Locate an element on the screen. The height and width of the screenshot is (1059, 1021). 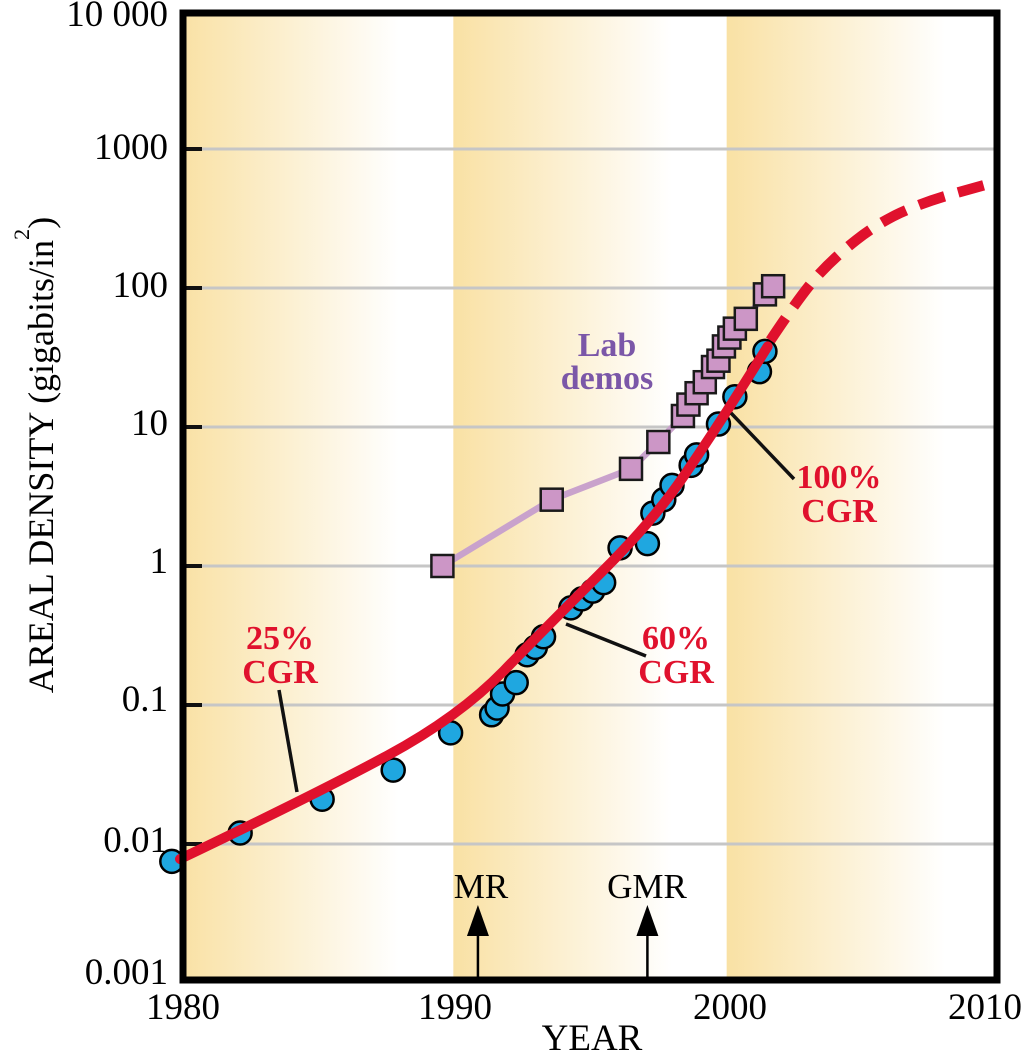
gmr-arrow is located at coordinates (647, 942).